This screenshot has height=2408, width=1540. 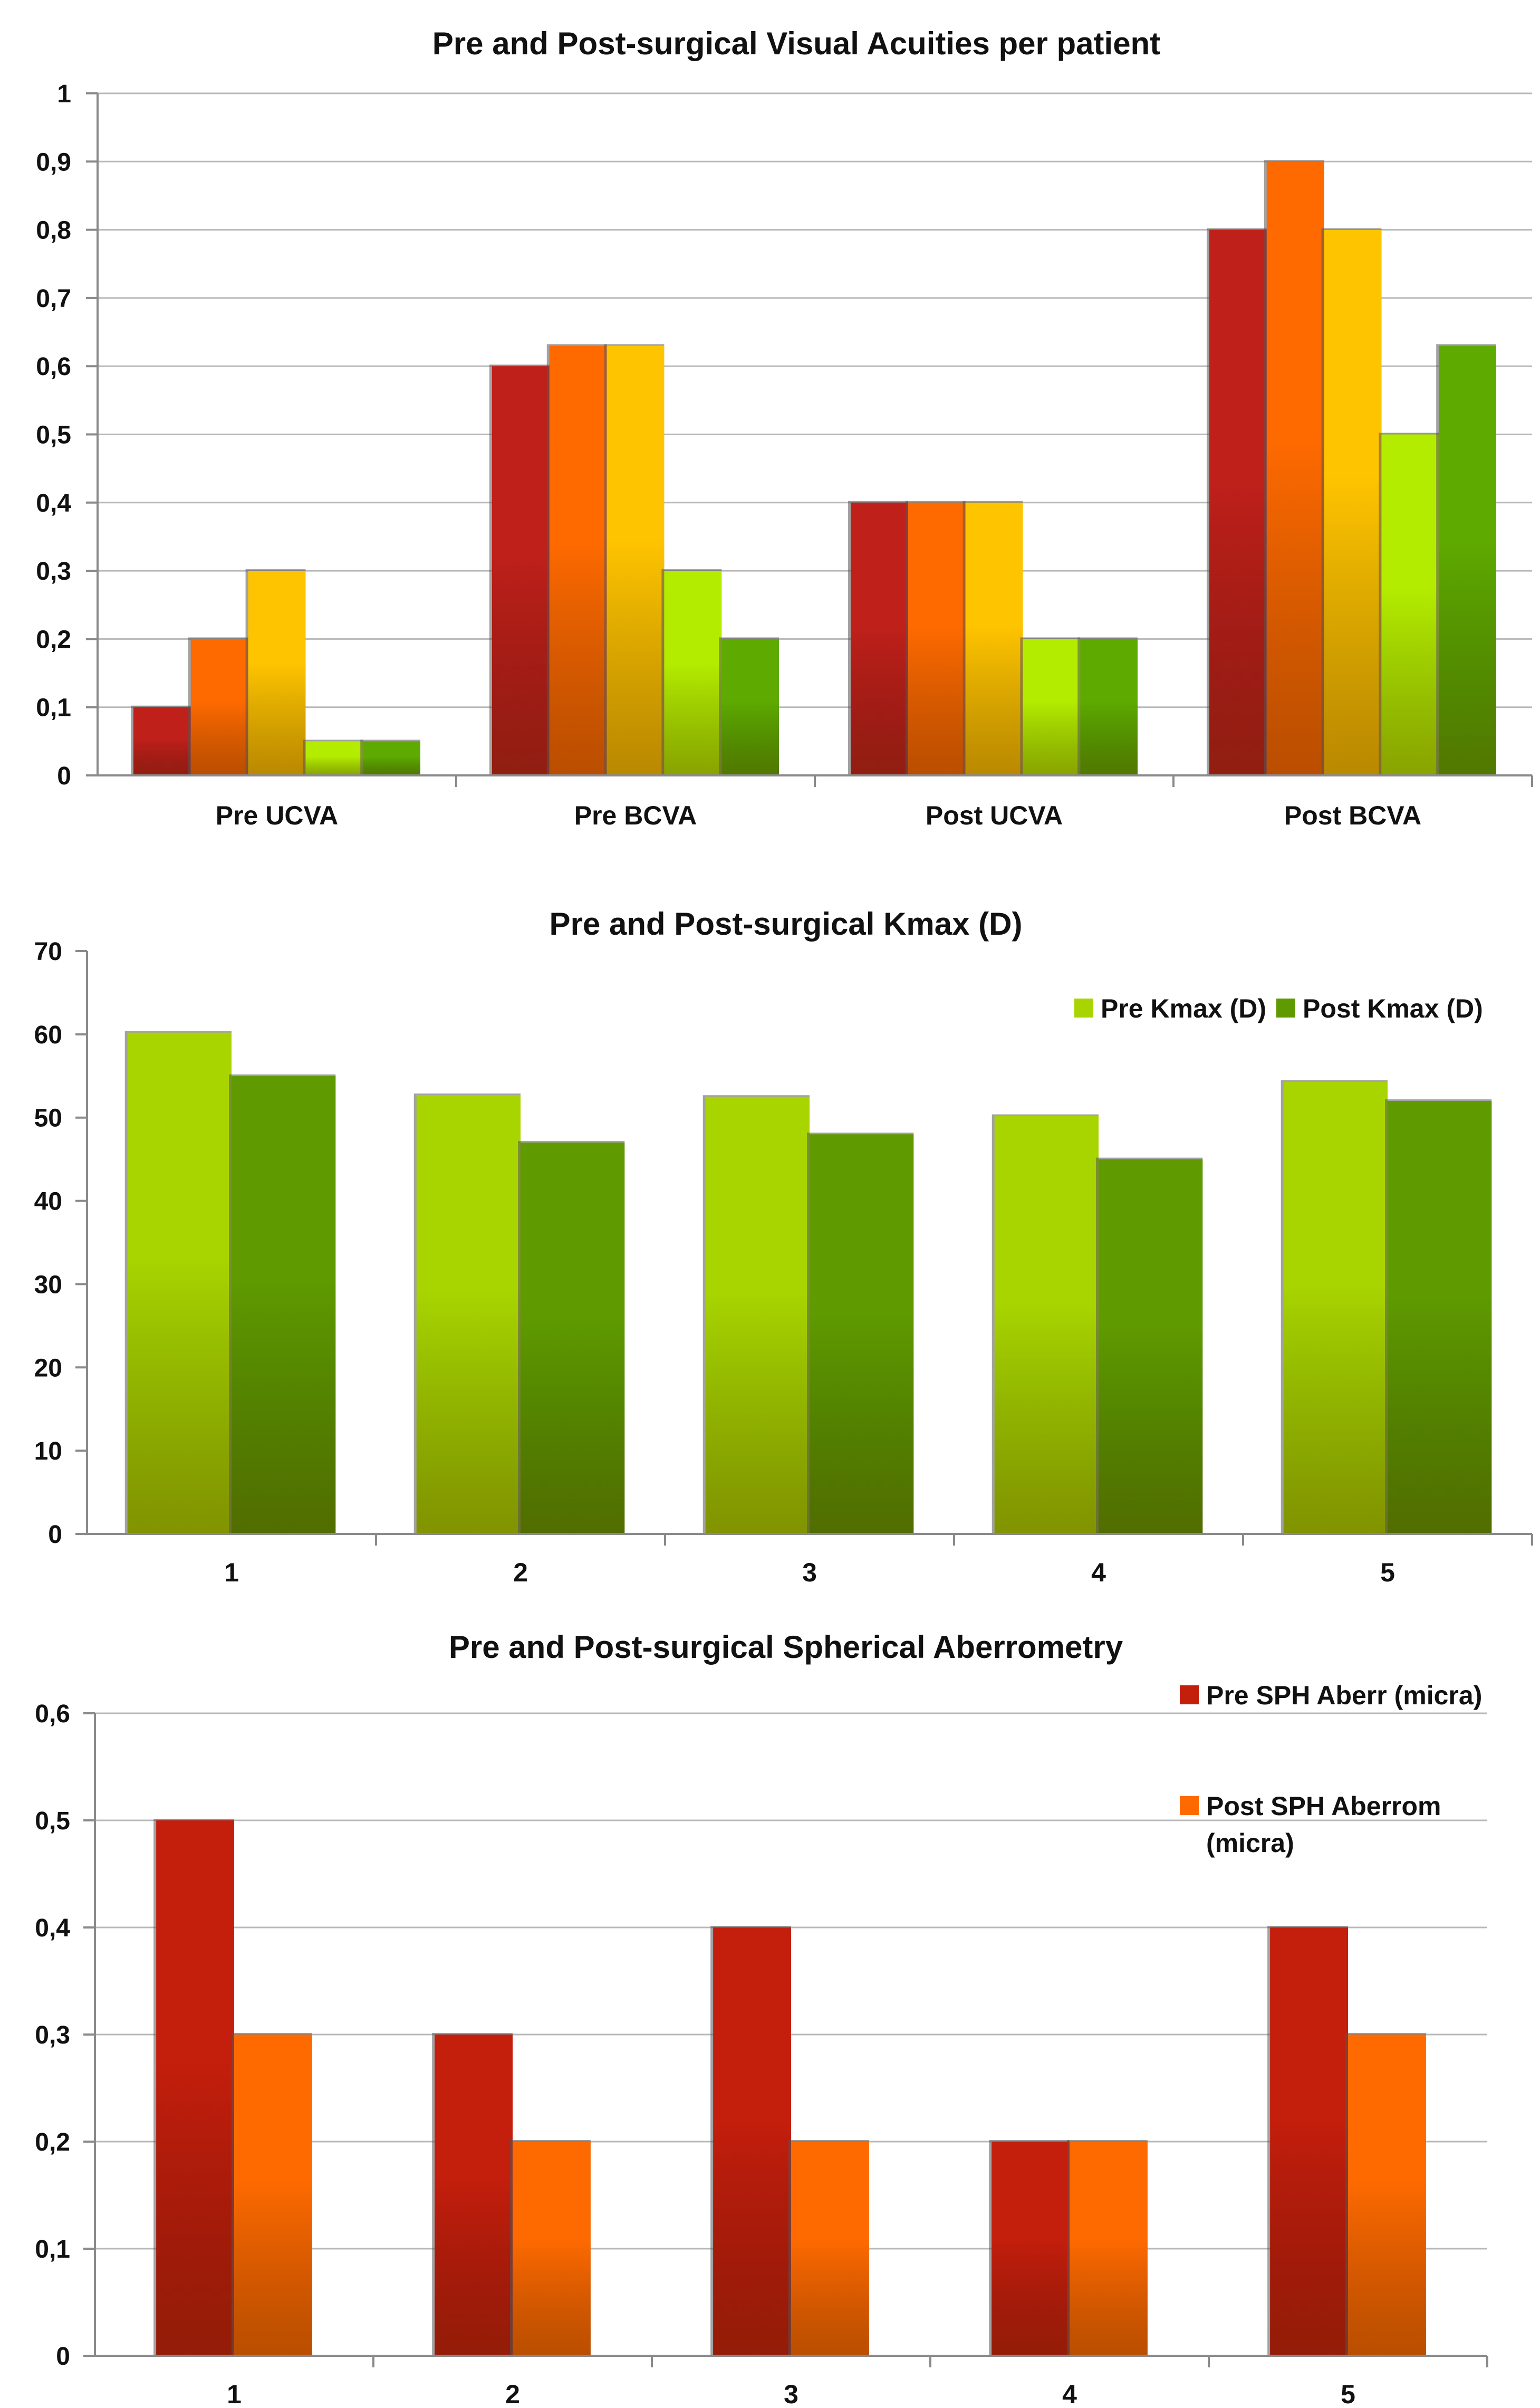 What do you see at coordinates (635, 815) in the screenshot?
I see `x-category-label: Pre BCVA` at bounding box center [635, 815].